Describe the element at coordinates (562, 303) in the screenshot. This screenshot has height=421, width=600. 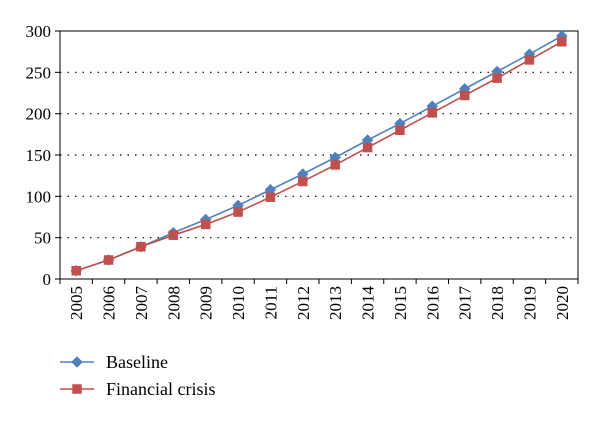
I see `x-tick-label: 2020` at that location.